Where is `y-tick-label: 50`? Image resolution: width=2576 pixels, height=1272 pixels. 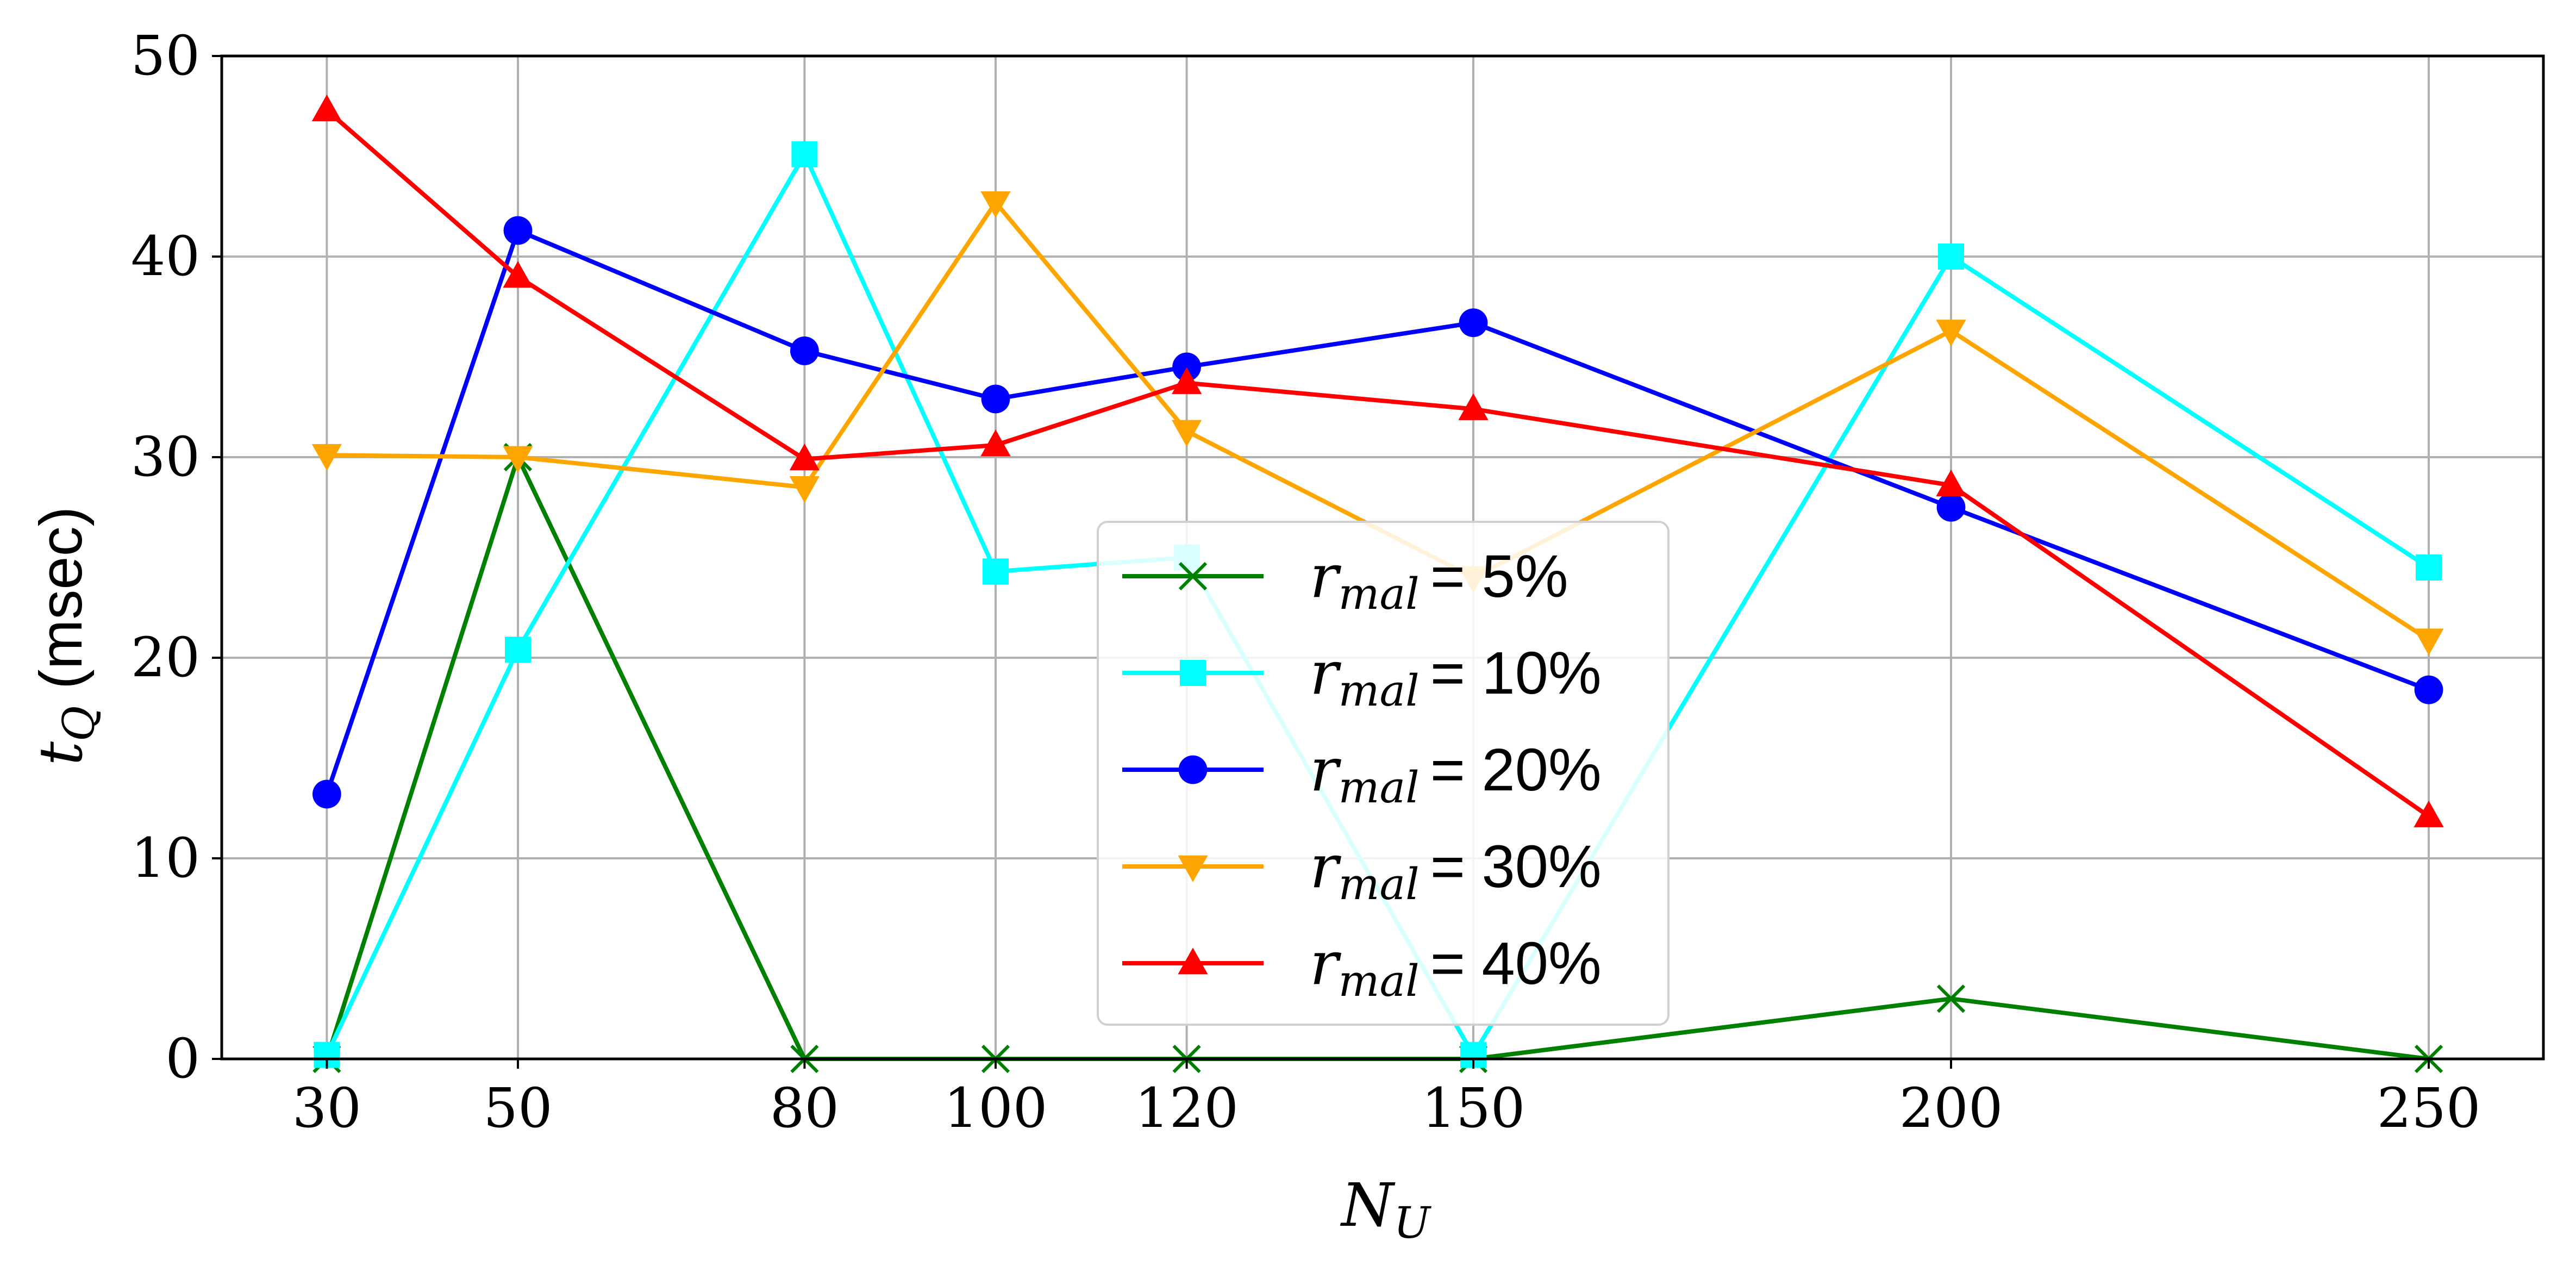 y-tick-label: 50 is located at coordinates (165, 56).